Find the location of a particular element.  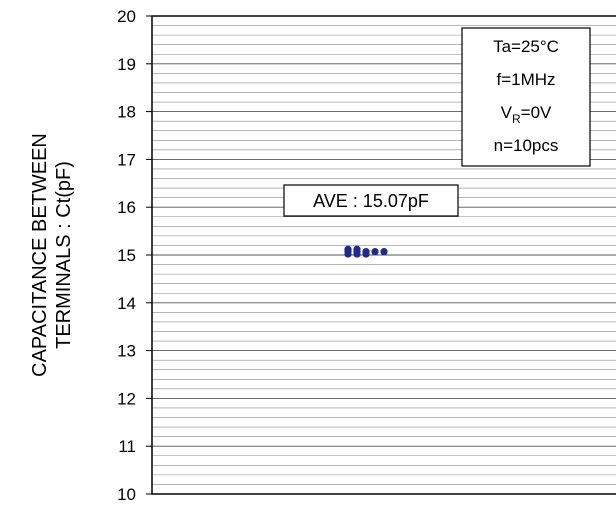

y-tick-label: 18 is located at coordinates (126, 112).